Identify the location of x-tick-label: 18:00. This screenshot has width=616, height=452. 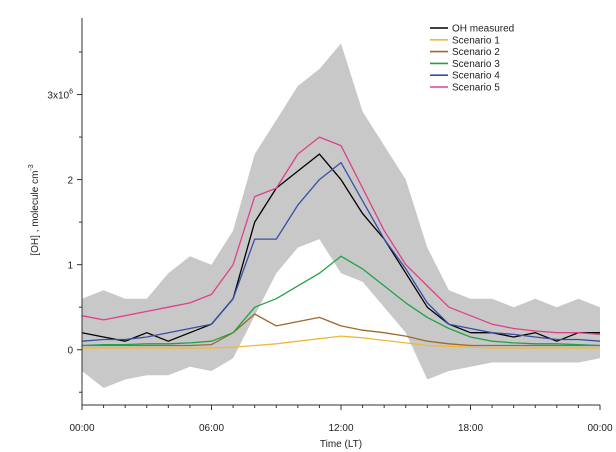
(470, 428).